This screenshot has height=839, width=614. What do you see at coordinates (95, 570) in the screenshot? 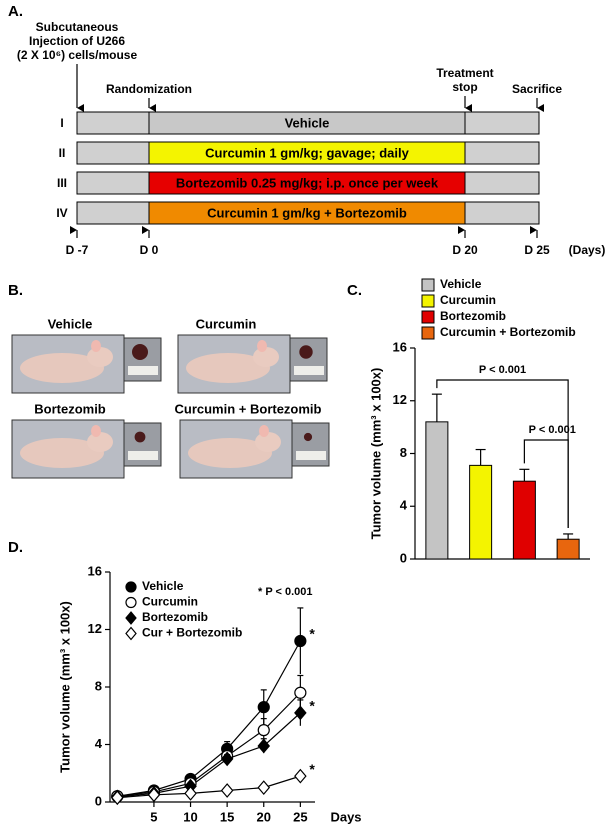
I see `y-tick-label: 16` at bounding box center [95, 570].